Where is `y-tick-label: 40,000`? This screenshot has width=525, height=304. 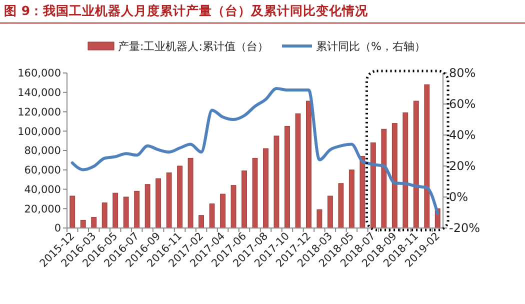 y-tick-label: 40,000 is located at coordinates (42, 190).